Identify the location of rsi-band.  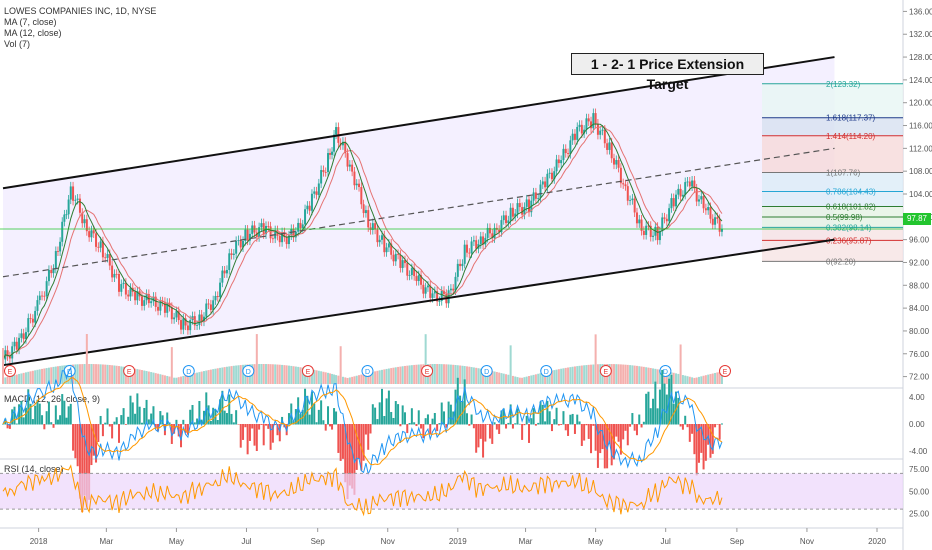
(451, 491).